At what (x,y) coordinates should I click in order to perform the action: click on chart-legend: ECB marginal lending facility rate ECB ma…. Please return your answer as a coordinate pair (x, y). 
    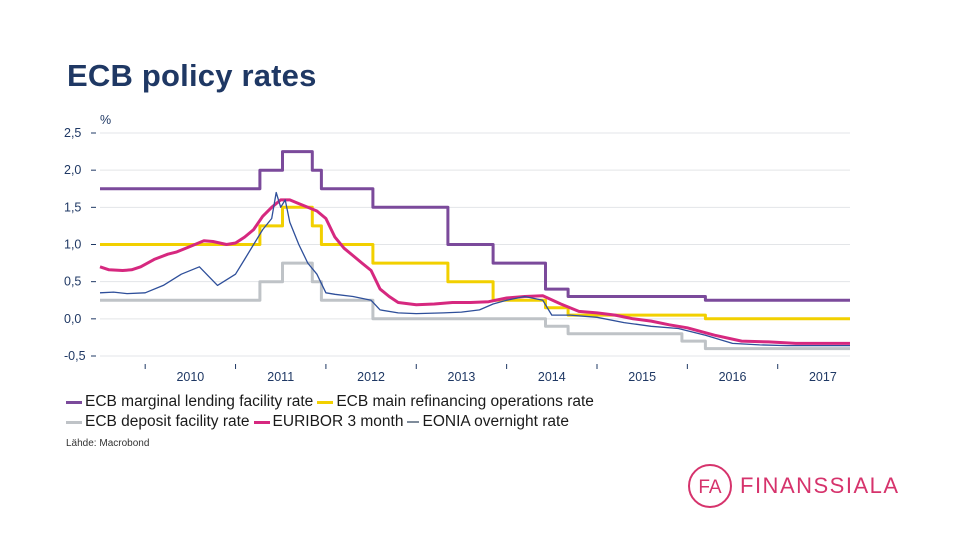
    Looking at the image, I should click on (386, 412).